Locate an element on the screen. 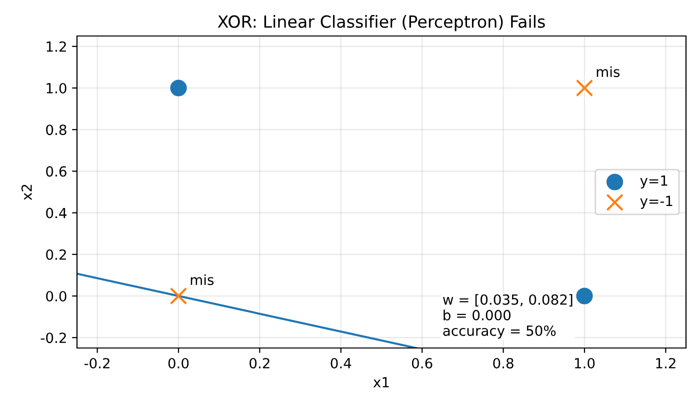 Image resolution: width=700 pixels, height=400 pixels. chart-title: XOR: Linear Classifier (Perceptron) Fails is located at coordinates (381, 23).